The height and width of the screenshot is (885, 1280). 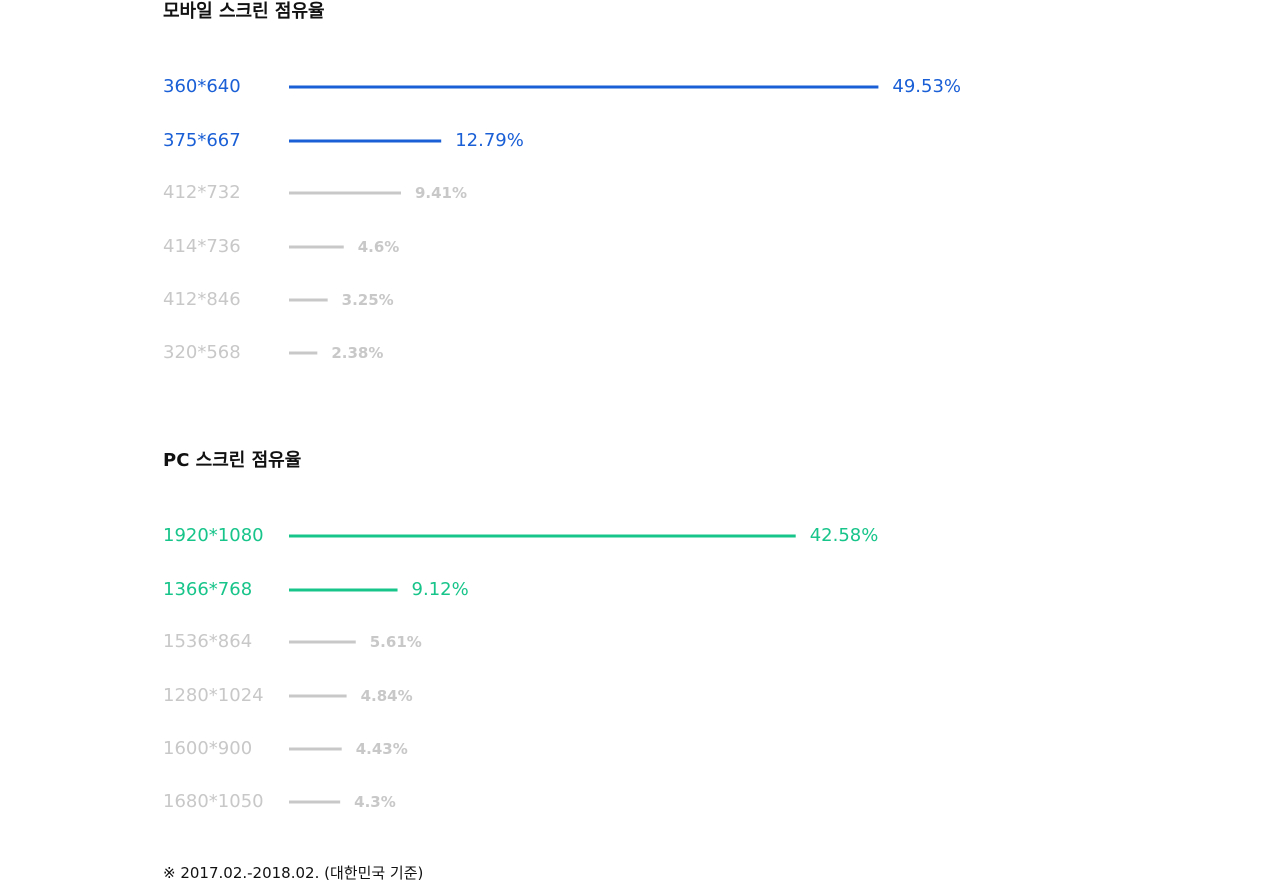 I want to click on mobile-value-label: 9.41%, so click(x=441, y=193).